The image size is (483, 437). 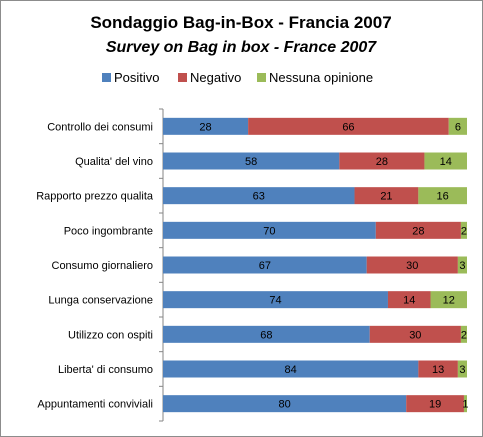 I want to click on data-label-positivo-controllo-dei-consumi: 28, so click(x=205, y=127).